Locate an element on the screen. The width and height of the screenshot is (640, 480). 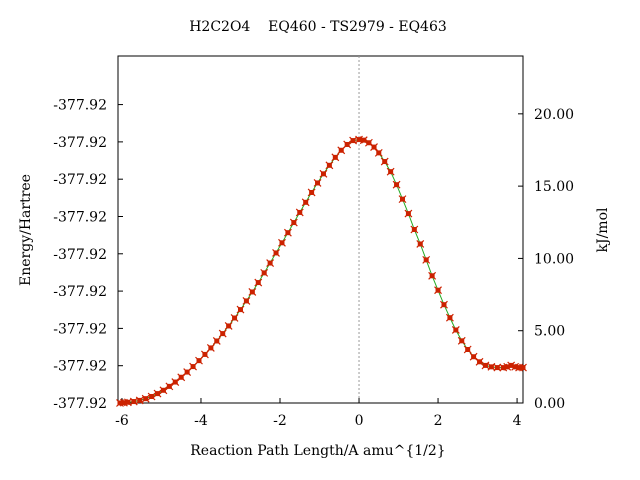
left-y-axis-label: Energy/Hartree is located at coordinates (26, 230).